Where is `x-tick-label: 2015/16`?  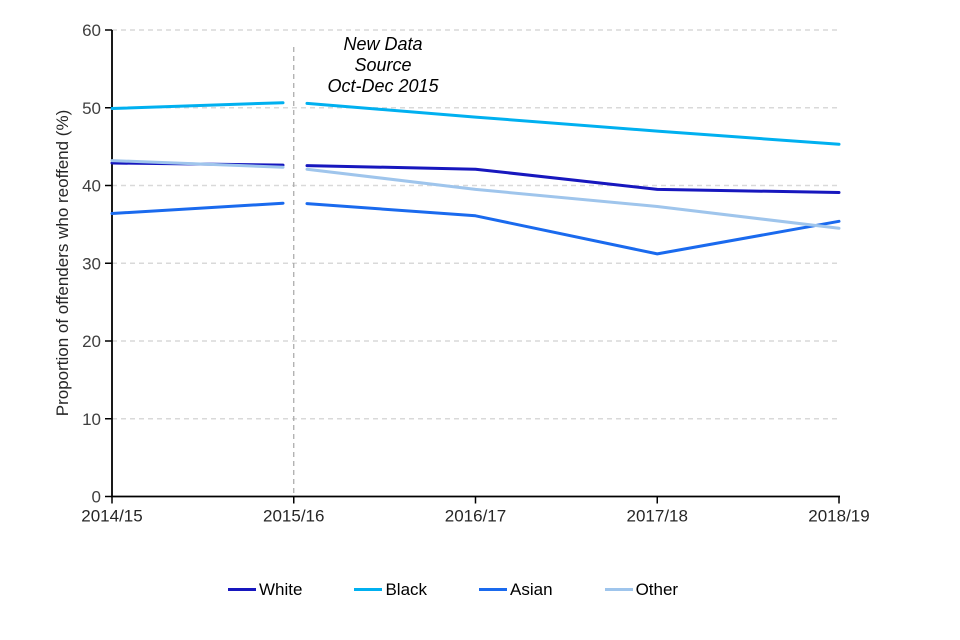 x-tick-label: 2015/16 is located at coordinates (293, 516).